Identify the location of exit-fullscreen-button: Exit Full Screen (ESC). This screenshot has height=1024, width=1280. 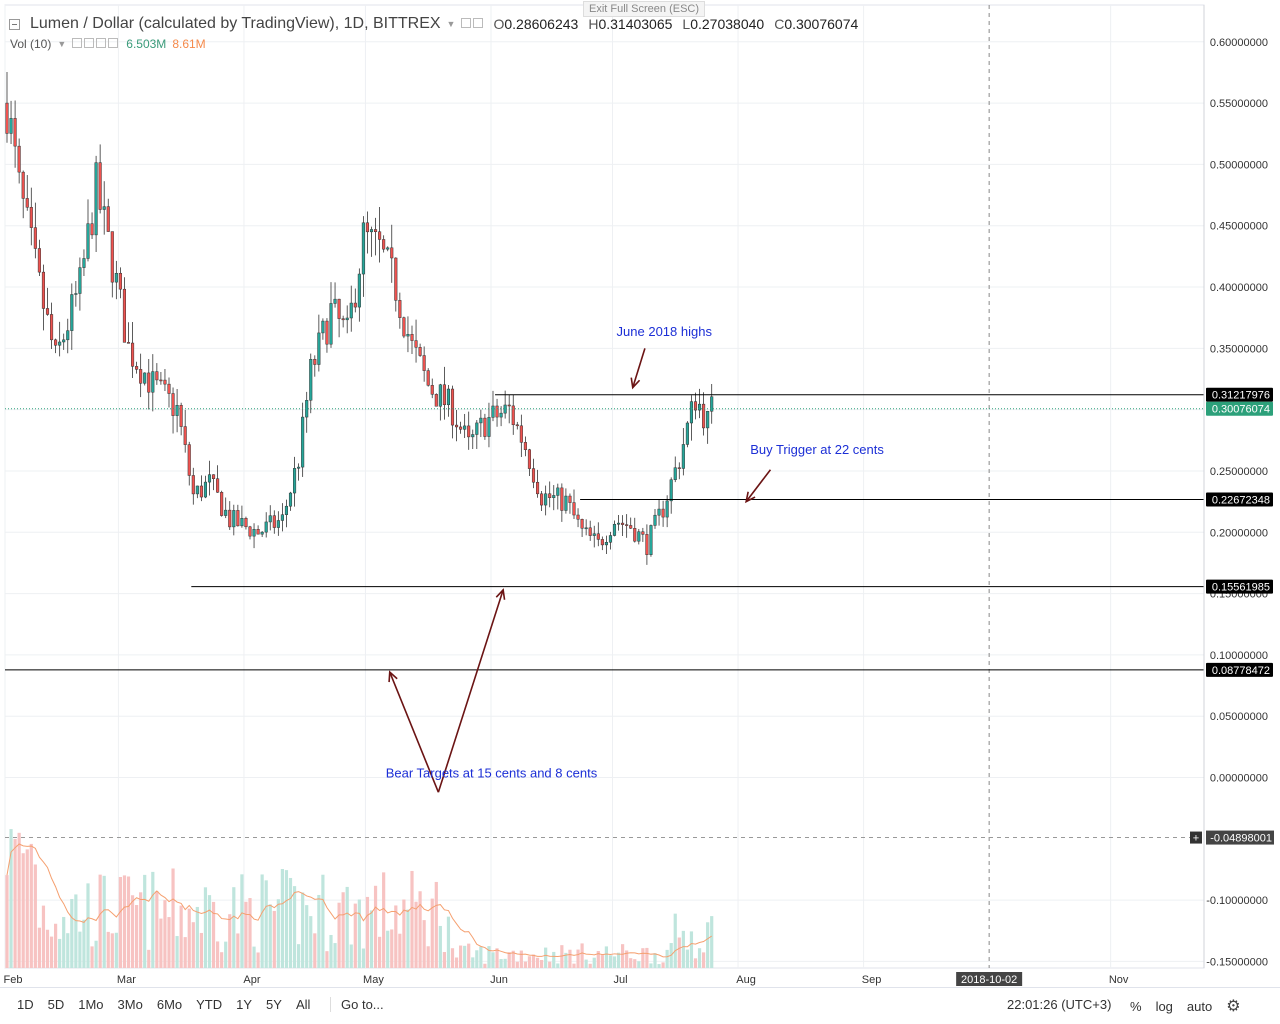
(644, 9).